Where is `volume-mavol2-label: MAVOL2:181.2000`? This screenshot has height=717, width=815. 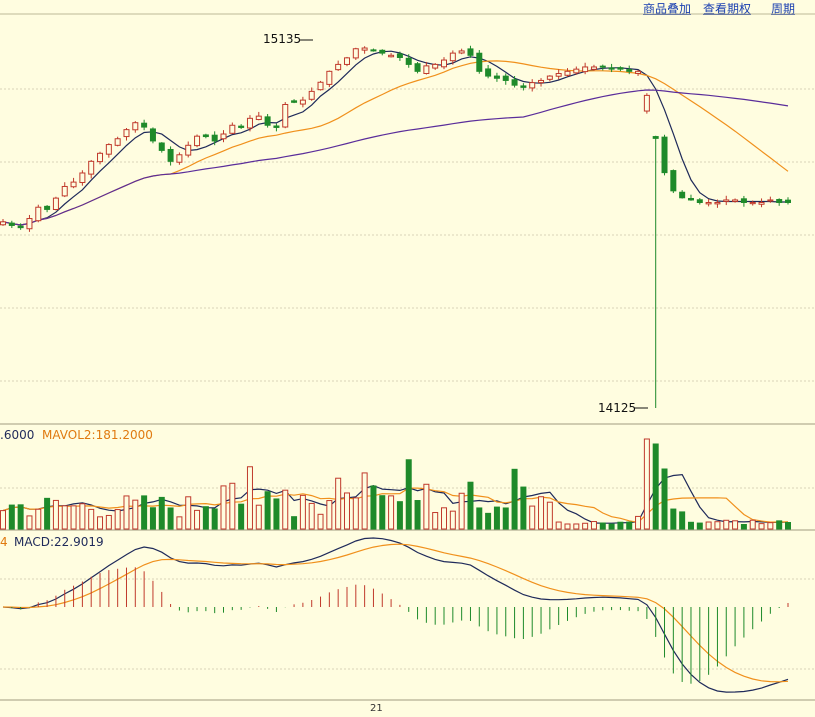
volume-mavol2-label: MAVOL2:181.2000 is located at coordinates (97, 435).